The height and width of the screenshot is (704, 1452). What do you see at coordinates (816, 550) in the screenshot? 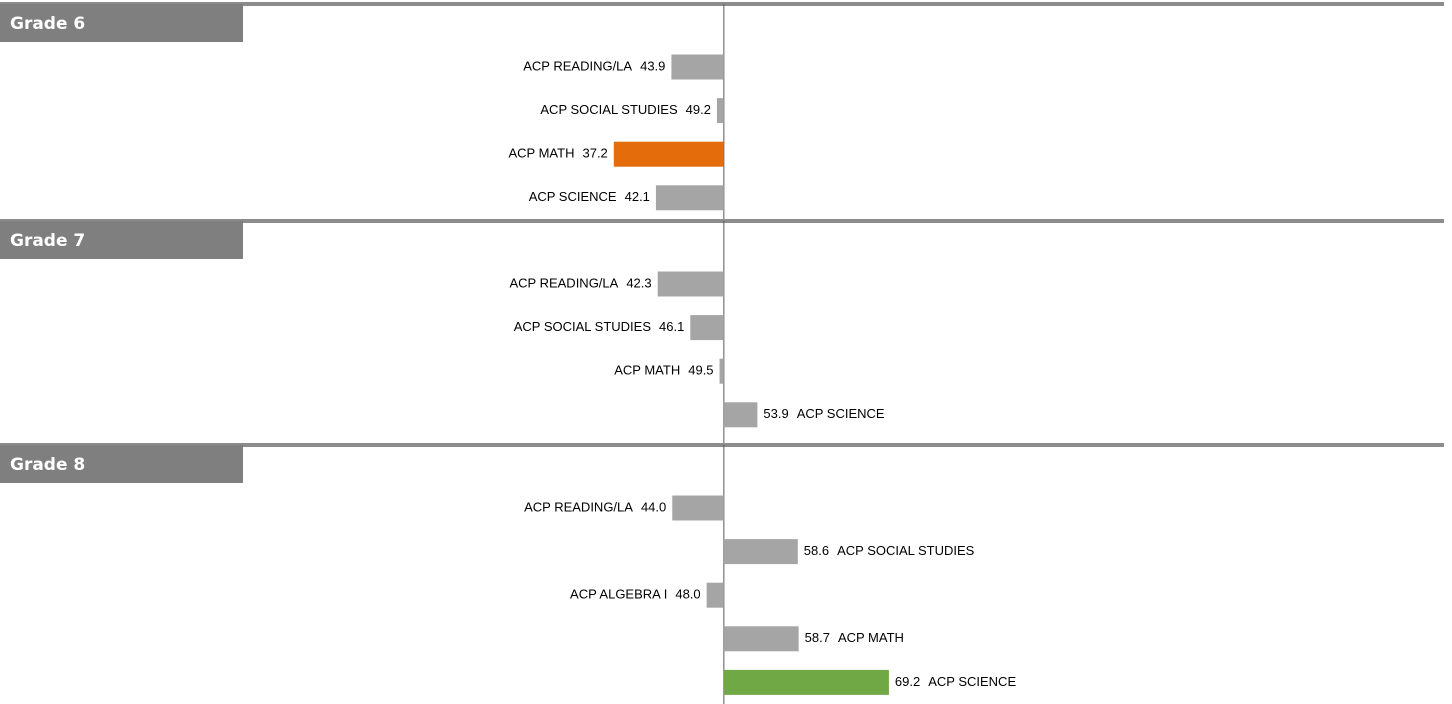
I see `value-label: 58.6` at bounding box center [816, 550].